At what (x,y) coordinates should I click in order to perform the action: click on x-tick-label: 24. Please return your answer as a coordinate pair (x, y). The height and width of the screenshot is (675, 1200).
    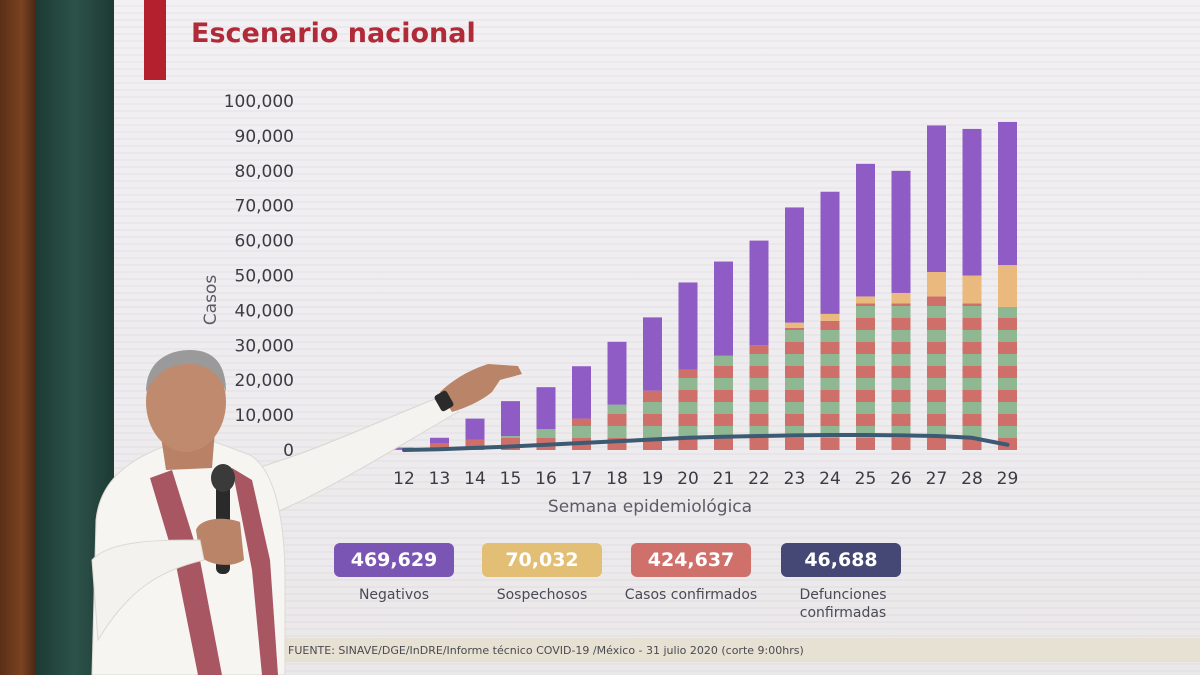
    Looking at the image, I should click on (830, 479).